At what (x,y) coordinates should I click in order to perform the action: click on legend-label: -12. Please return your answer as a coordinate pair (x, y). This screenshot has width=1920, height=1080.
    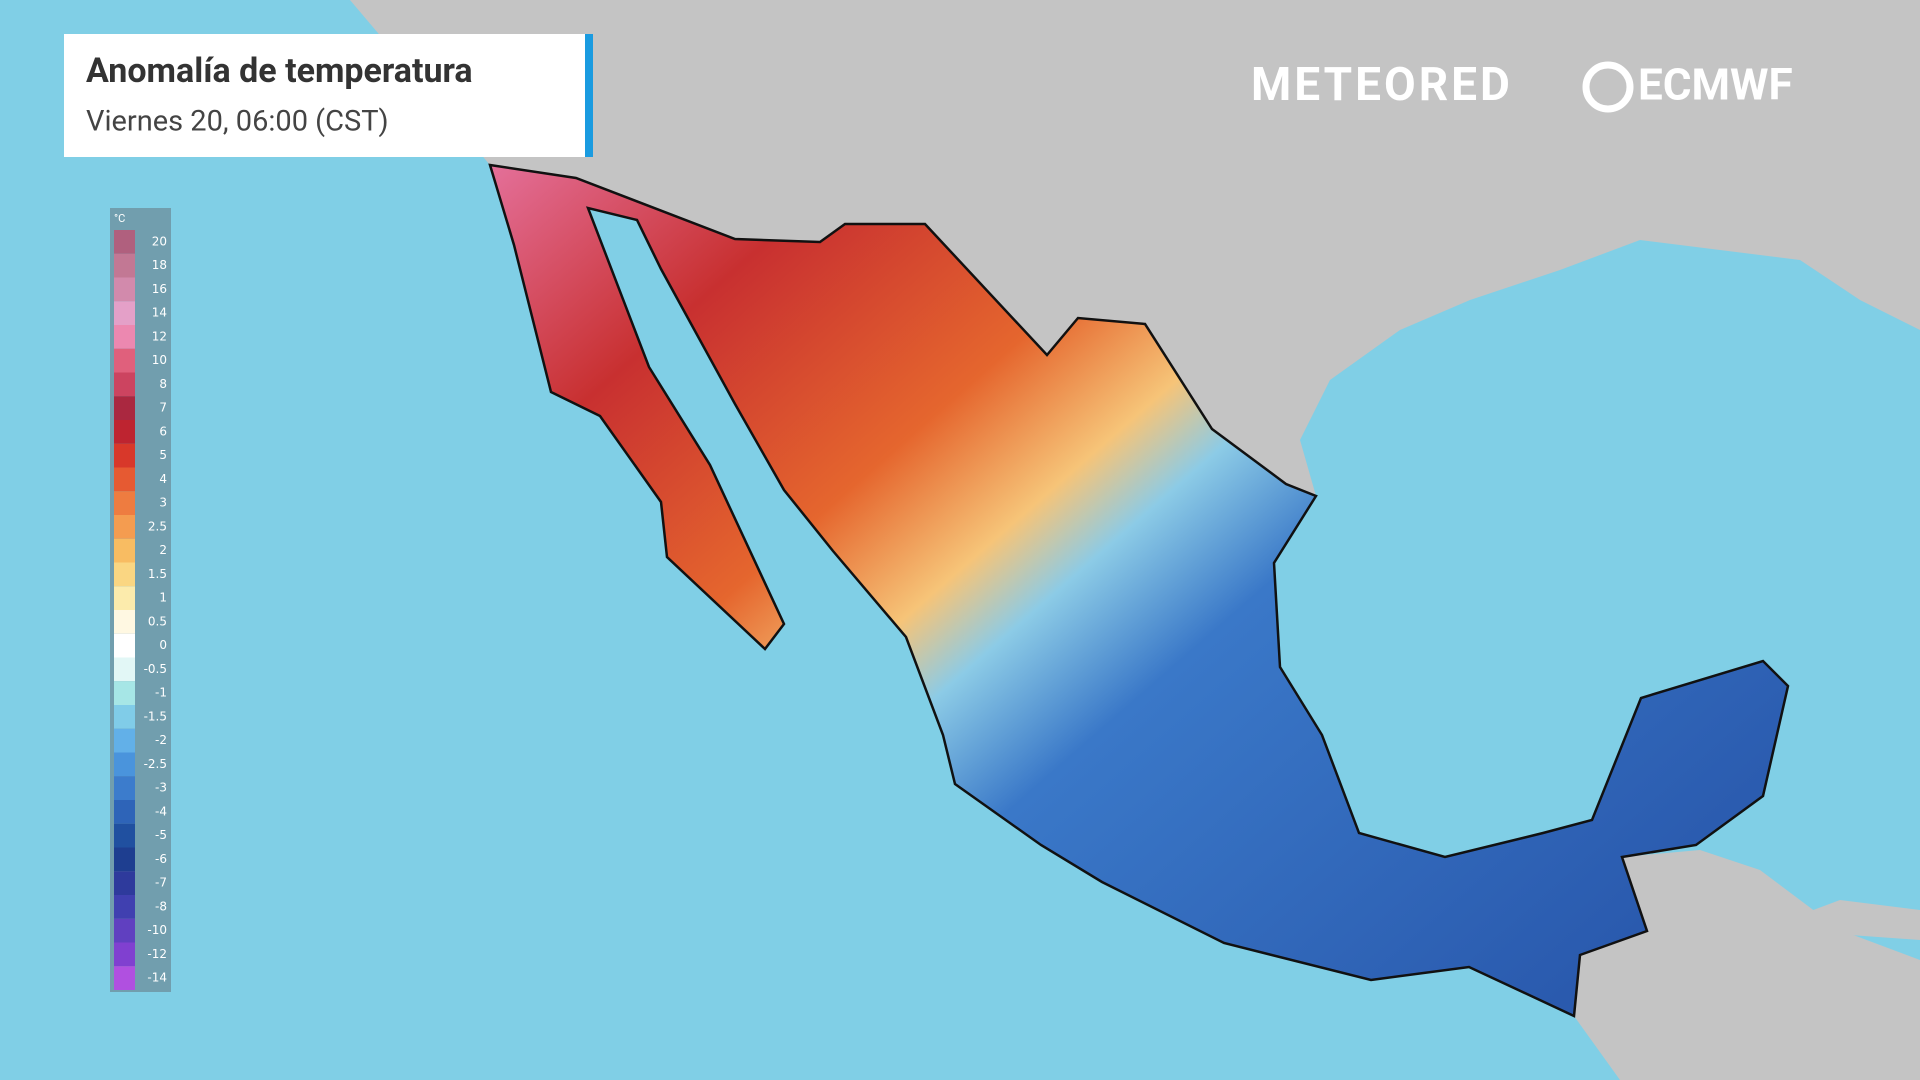
    Looking at the image, I should click on (157, 954).